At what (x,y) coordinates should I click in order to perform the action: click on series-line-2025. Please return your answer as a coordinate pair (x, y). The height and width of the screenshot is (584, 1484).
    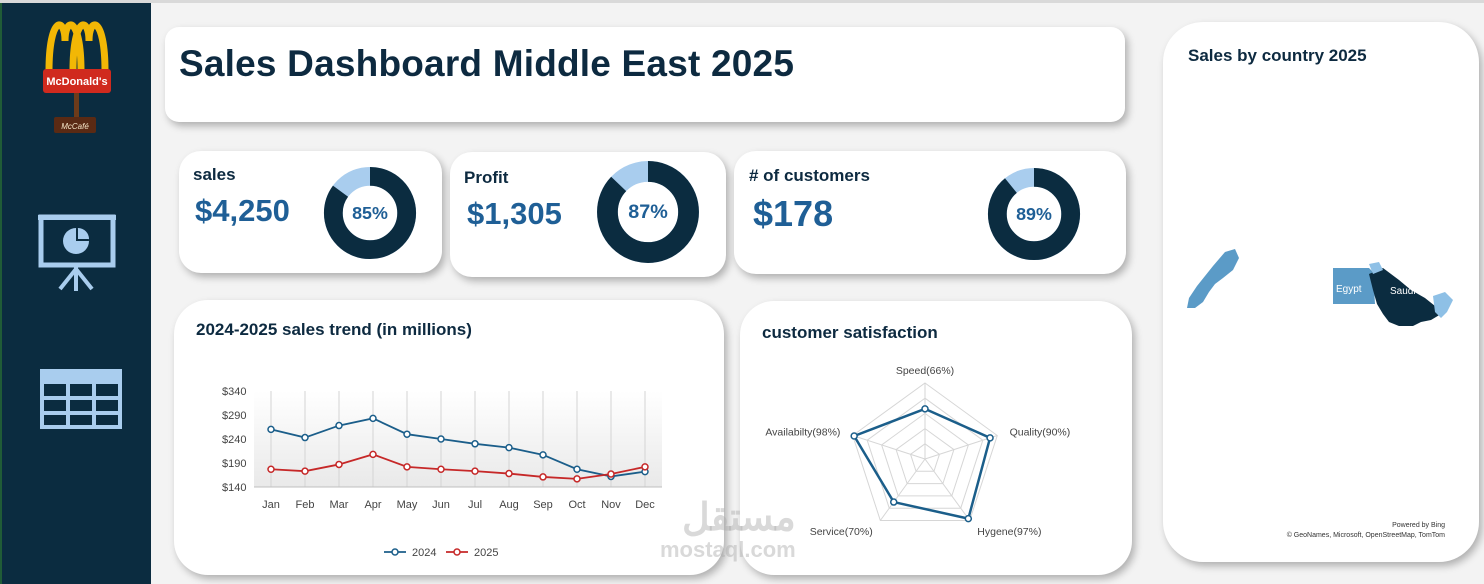
    Looking at the image, I should click on (458, 466).